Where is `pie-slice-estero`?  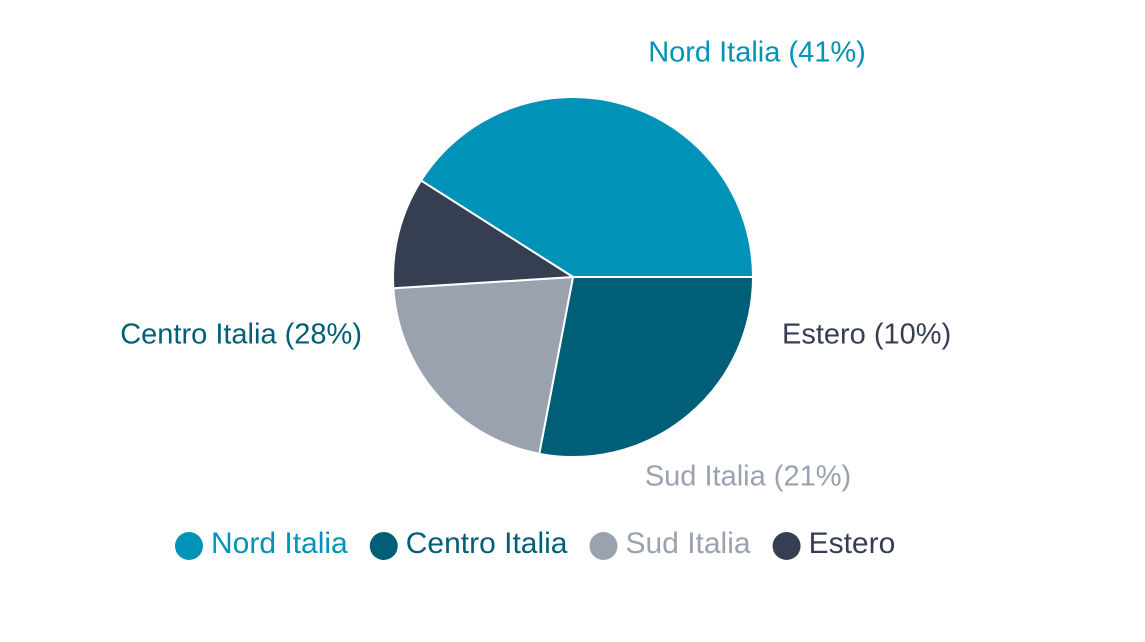 pie-slice-estero is located at coordinates (483, 234).